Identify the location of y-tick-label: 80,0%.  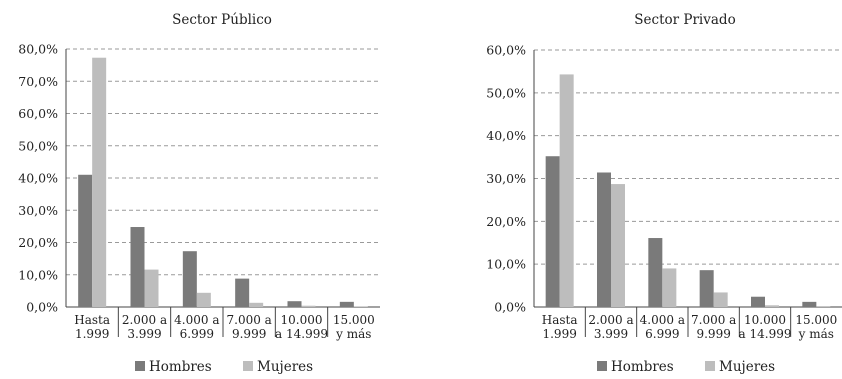
(38, 49).